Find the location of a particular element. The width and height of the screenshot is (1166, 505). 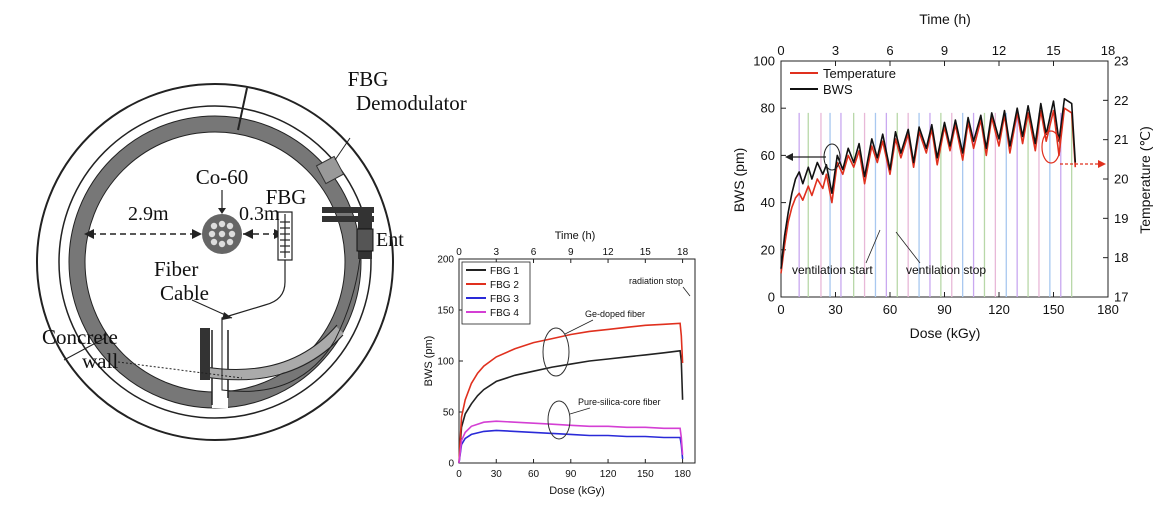

chart1-y-tick-label: 150 is located at coordinates (445, 311).